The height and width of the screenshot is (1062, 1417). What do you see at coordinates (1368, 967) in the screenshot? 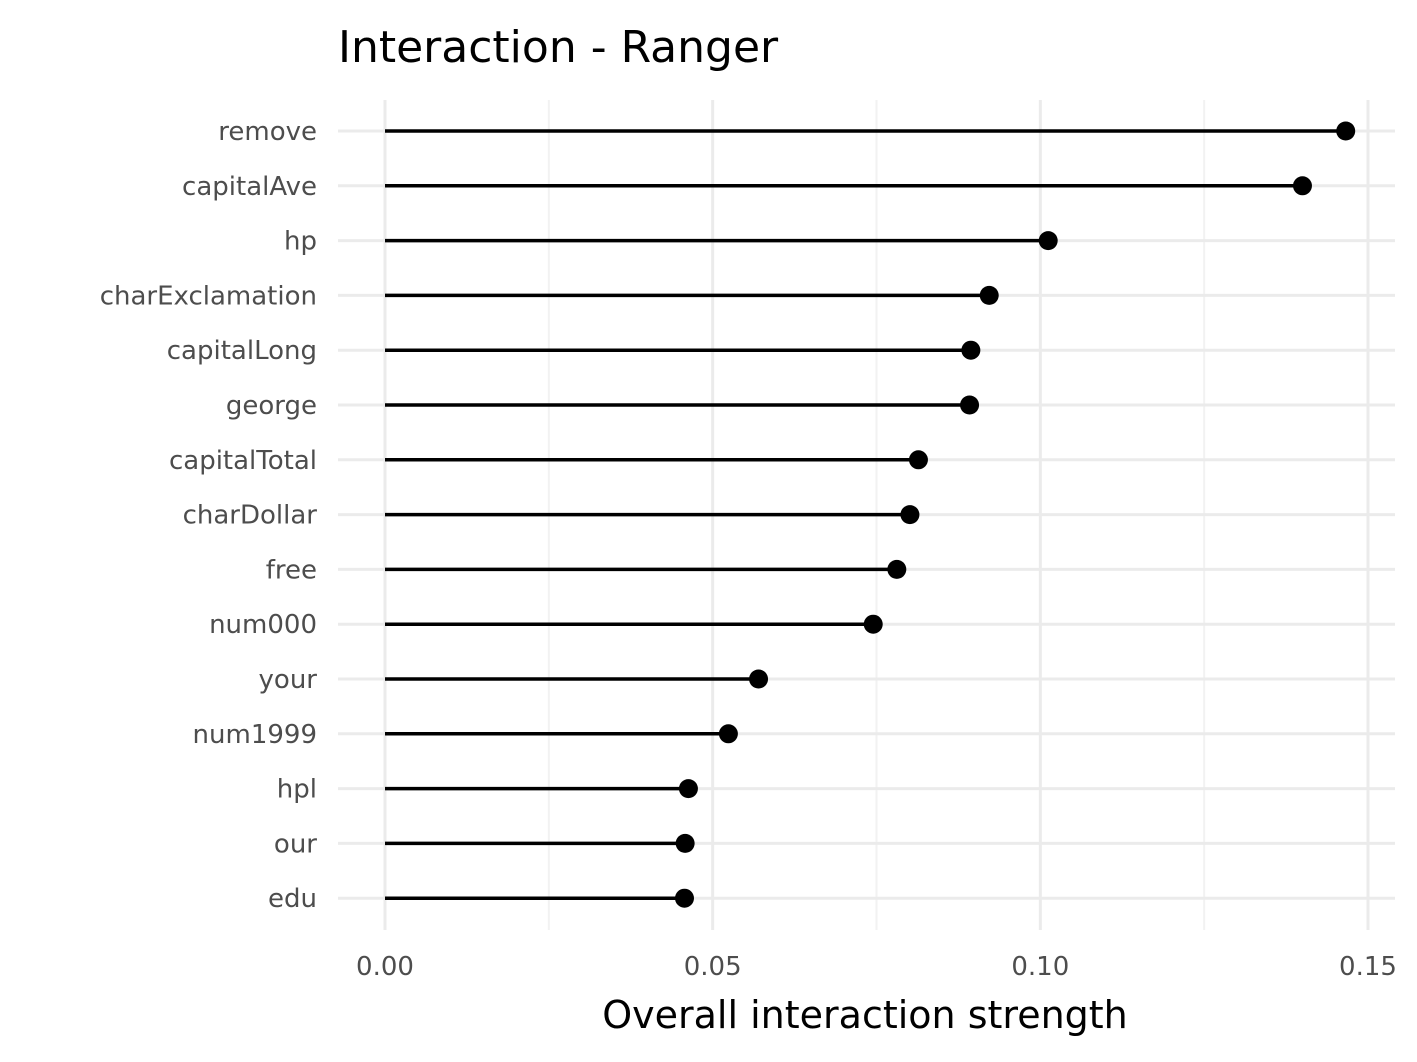
I see `x-tick-label: 0.15` at bounding box center [1368, 967].